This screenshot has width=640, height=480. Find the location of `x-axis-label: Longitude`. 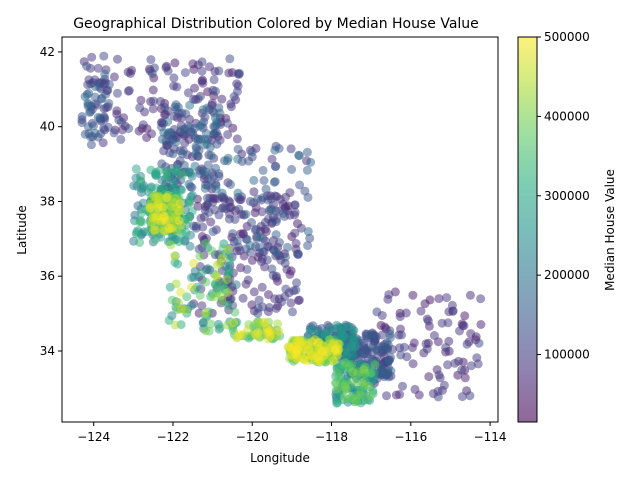

x-axis-label: Longitude is located at coordinates (280, 458).